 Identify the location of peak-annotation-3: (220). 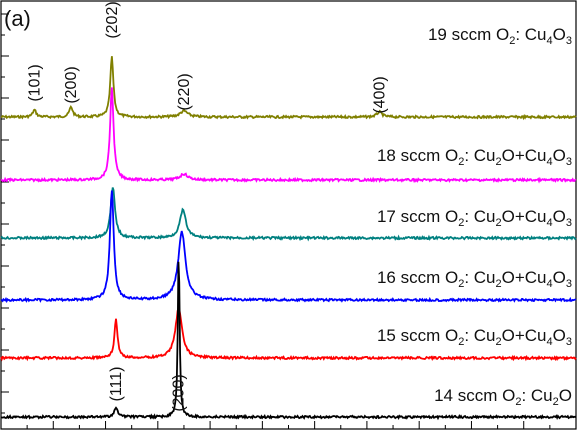
(184, 91).